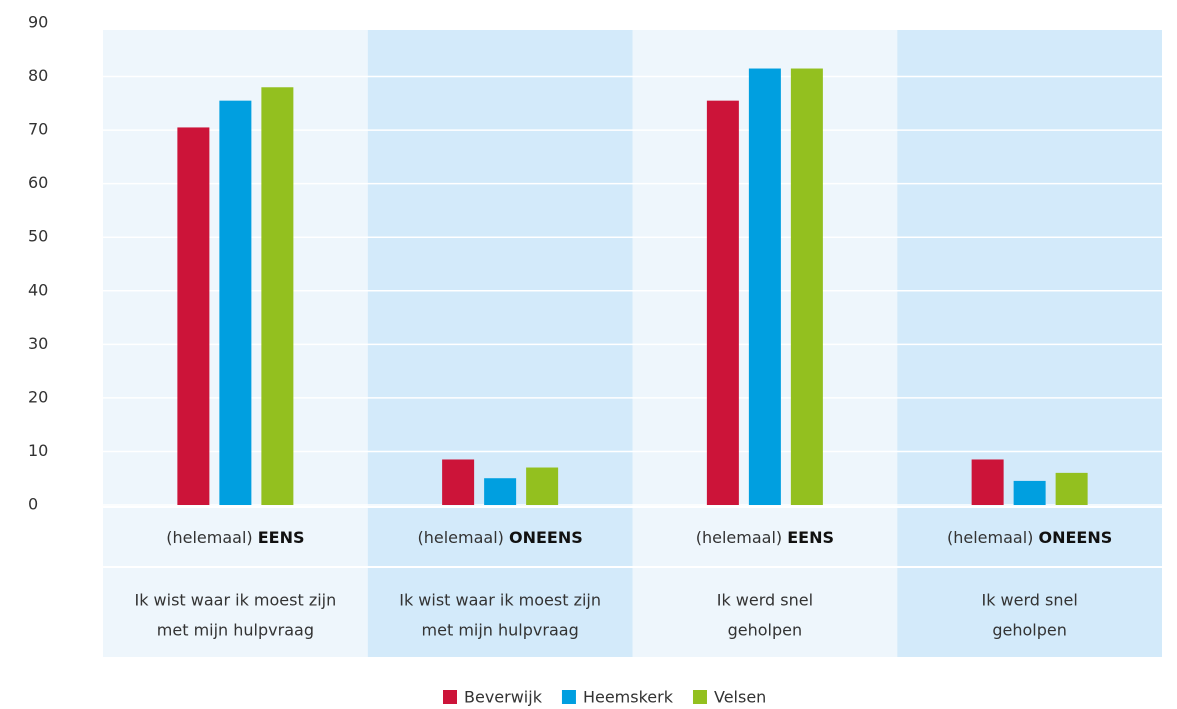  I want to click on legend-label: Velsen, so click(740, 697).